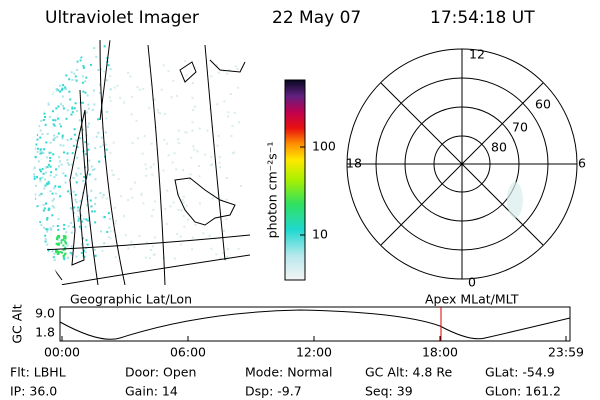 This screenshot has height=400, width=600. Describe the element at coordinates (477, 54) in the screenshot. I see `polar-label: 12` at that location.